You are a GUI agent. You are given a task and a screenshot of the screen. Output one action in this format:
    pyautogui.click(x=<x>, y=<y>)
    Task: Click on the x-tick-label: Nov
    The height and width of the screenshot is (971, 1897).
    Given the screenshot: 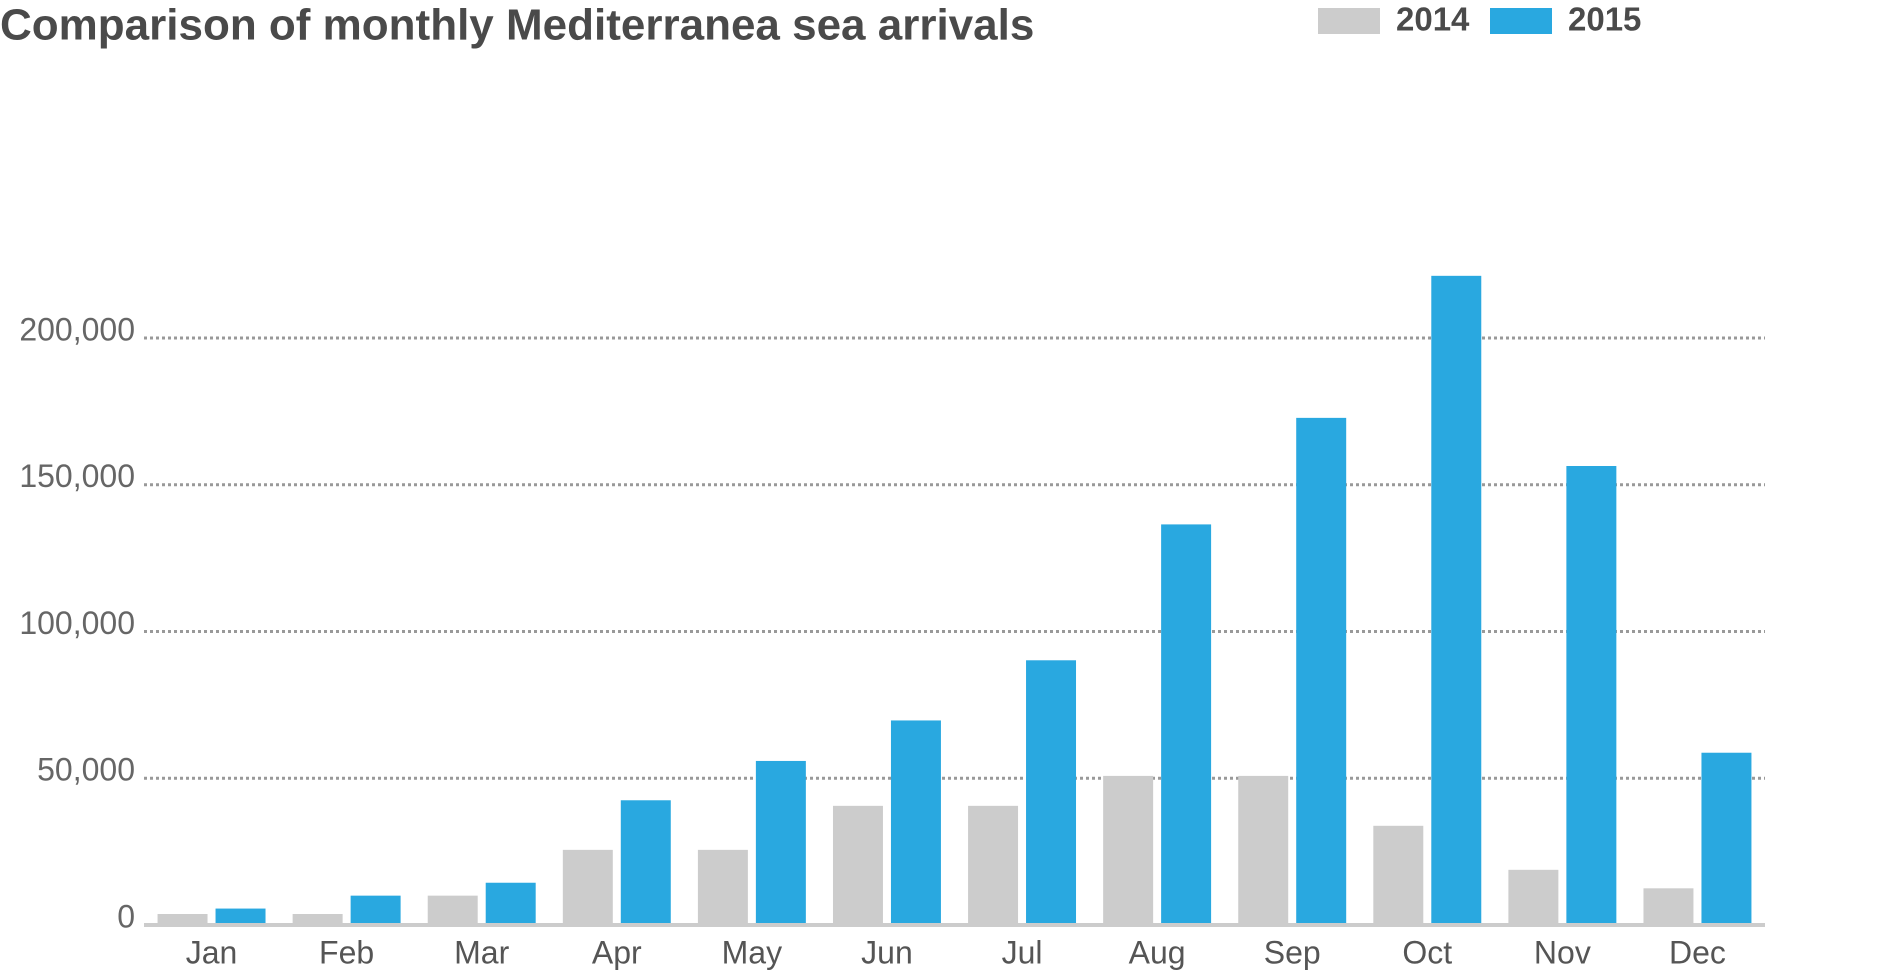 What is the action you would take?
    pyautogui.click(x=1562, y=952)
    